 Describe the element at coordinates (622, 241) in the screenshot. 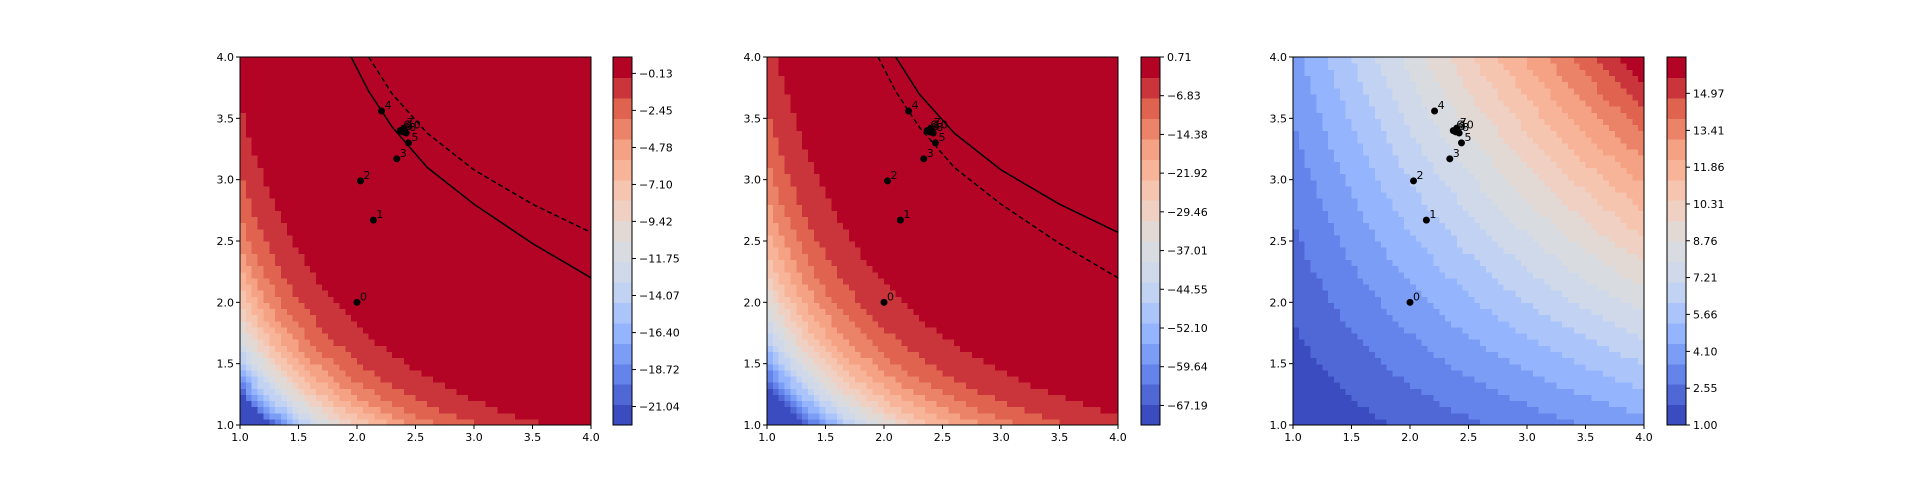

I see `colorbar-frame` at that location.